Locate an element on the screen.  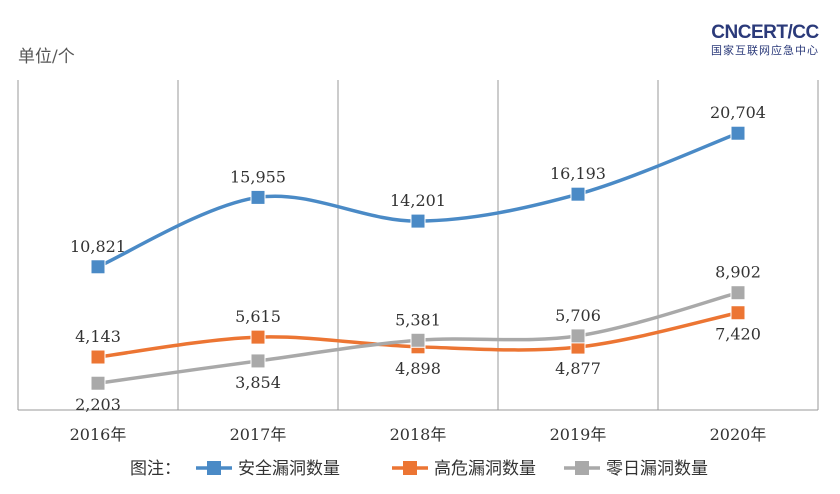
data-label: 3,854 is located at coordinates (258, 382).